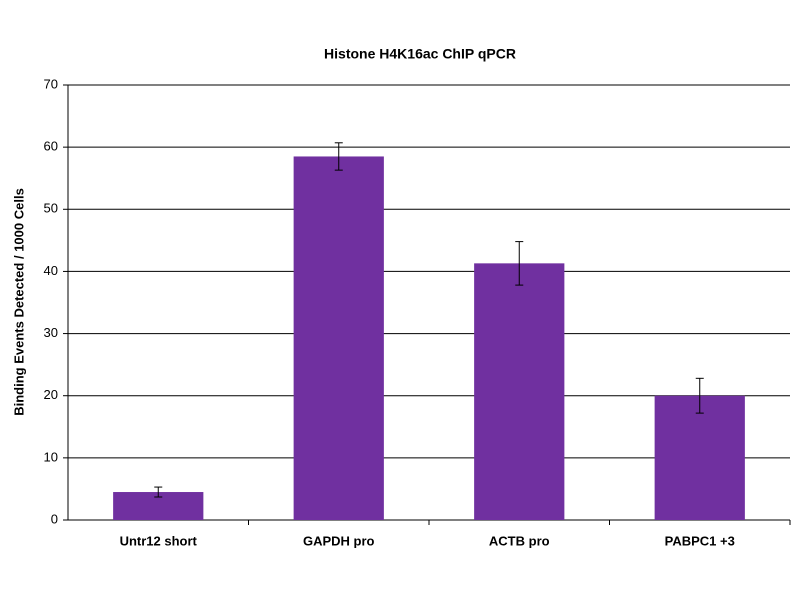  Describe the element at coordinates (51, 208) in the screenshot. I see `y-tick-label: 50` at that location.